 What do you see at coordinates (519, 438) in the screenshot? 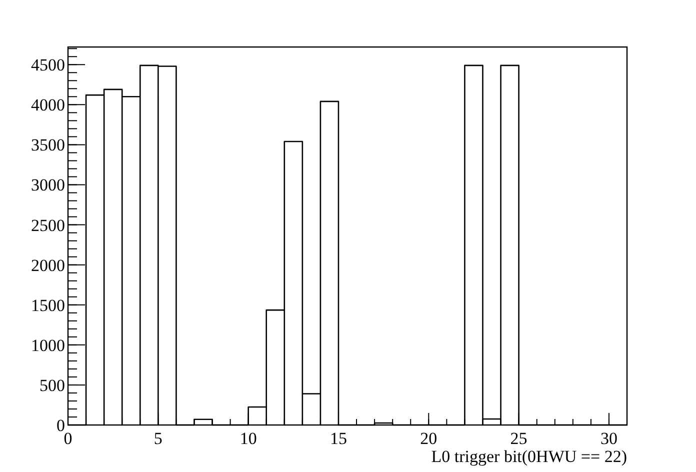
I see `x-tick-label: 25` at bounding box center [519, 438].